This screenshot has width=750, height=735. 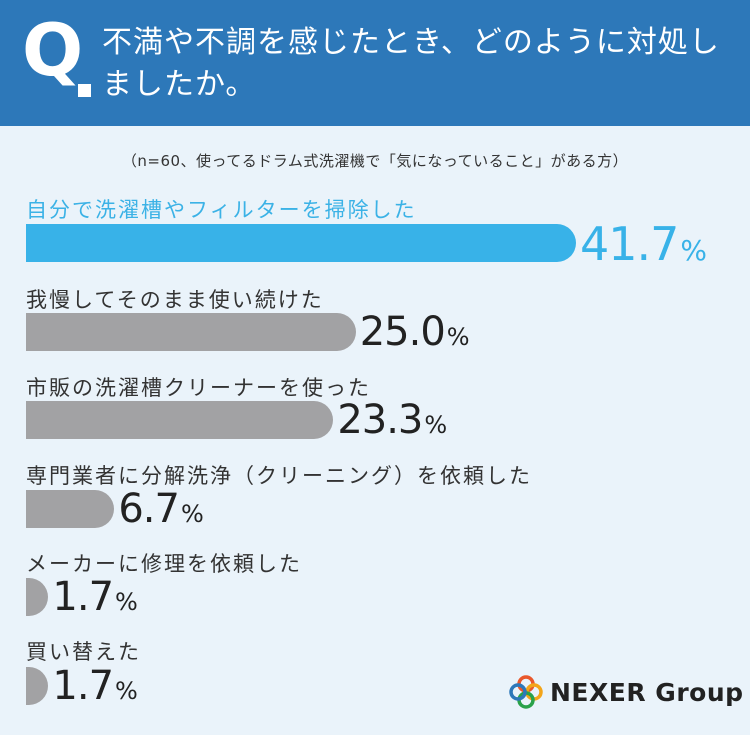 I want to click on category-label: 買い替えた, so click(x=83, y=652).